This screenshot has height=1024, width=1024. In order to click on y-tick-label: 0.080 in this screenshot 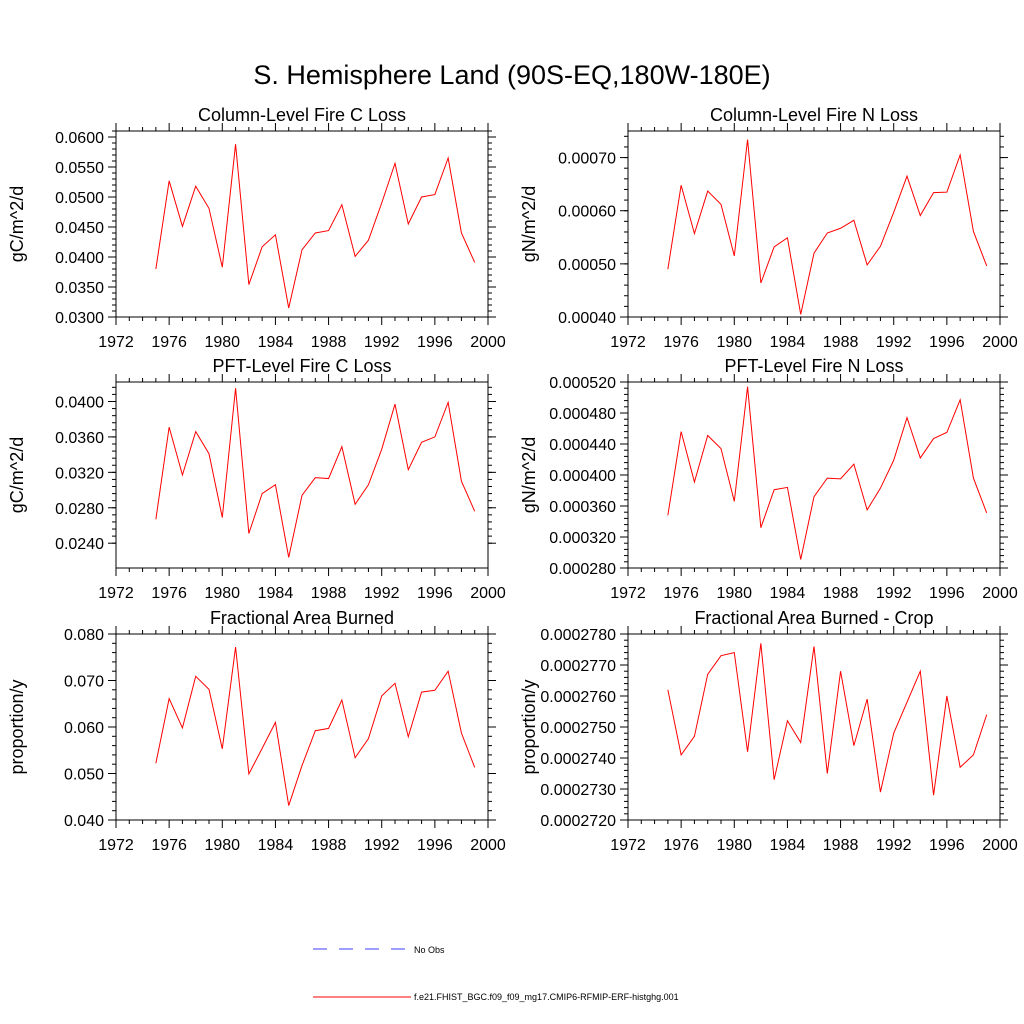, I will do `click(84, 635)`.